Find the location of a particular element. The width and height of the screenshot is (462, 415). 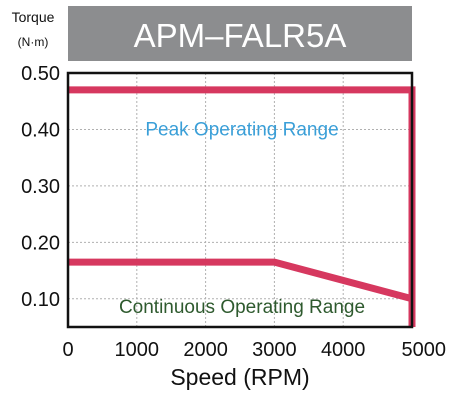

chart-title-background is located at coordinates (240, 33).